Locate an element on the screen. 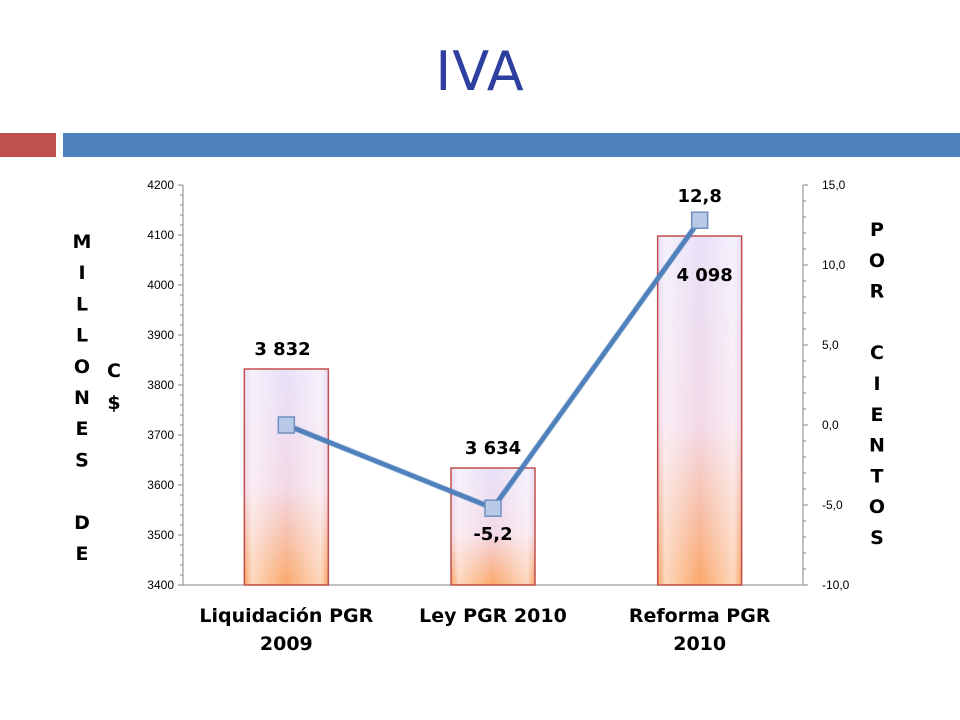  bar-data-label: 3 832 is located at coordinates (282, 349).